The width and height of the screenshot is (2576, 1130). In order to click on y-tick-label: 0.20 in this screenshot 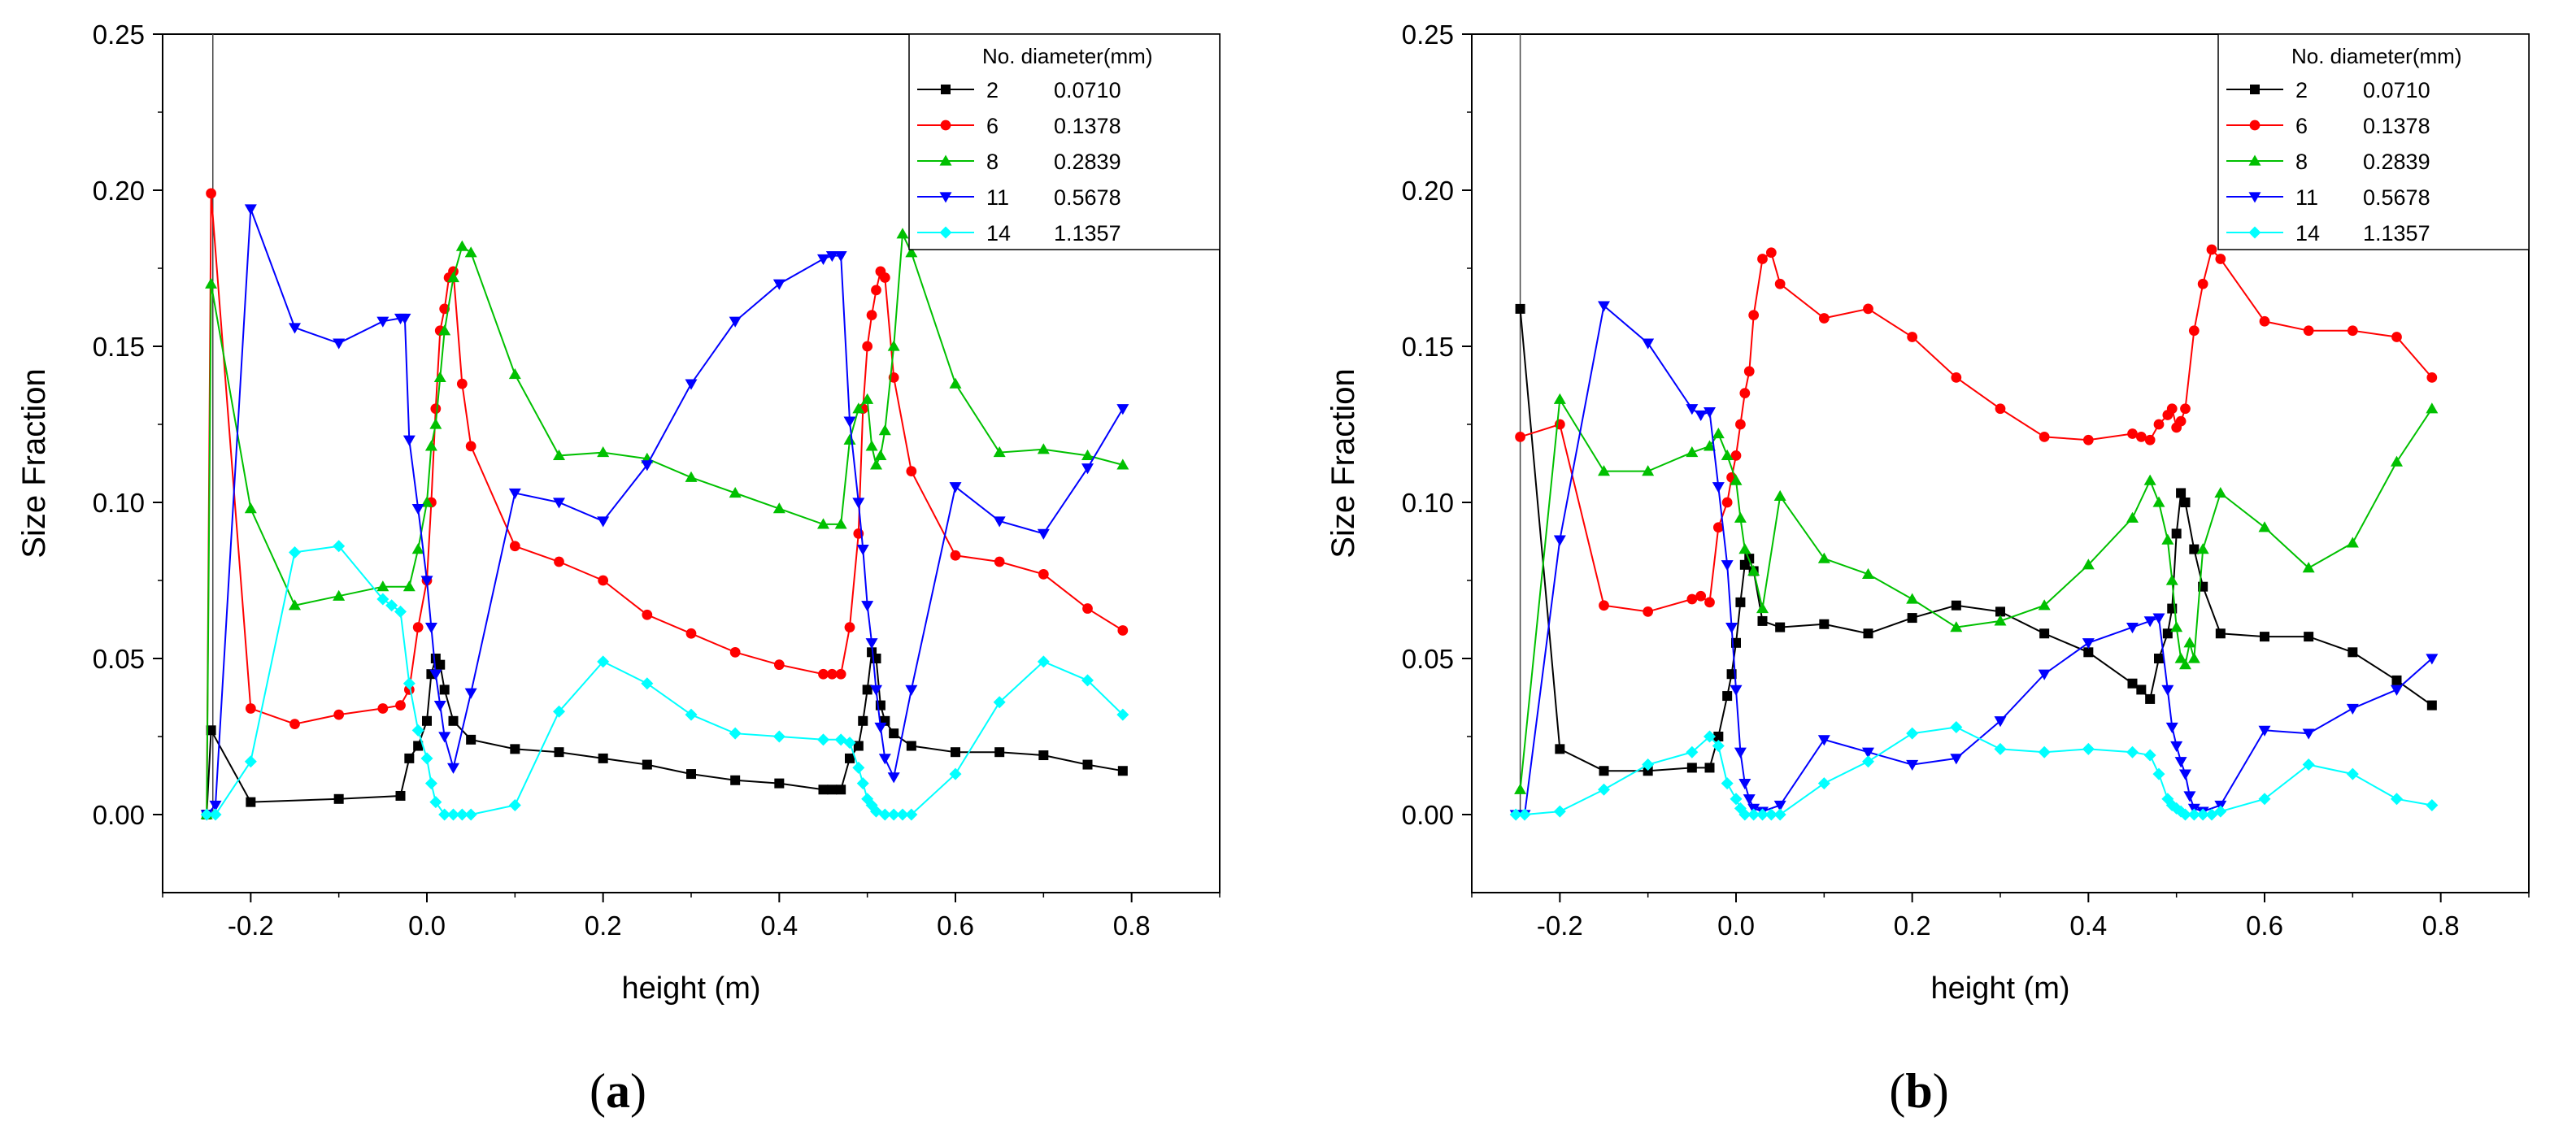, I will do `click(1428, 191)`.